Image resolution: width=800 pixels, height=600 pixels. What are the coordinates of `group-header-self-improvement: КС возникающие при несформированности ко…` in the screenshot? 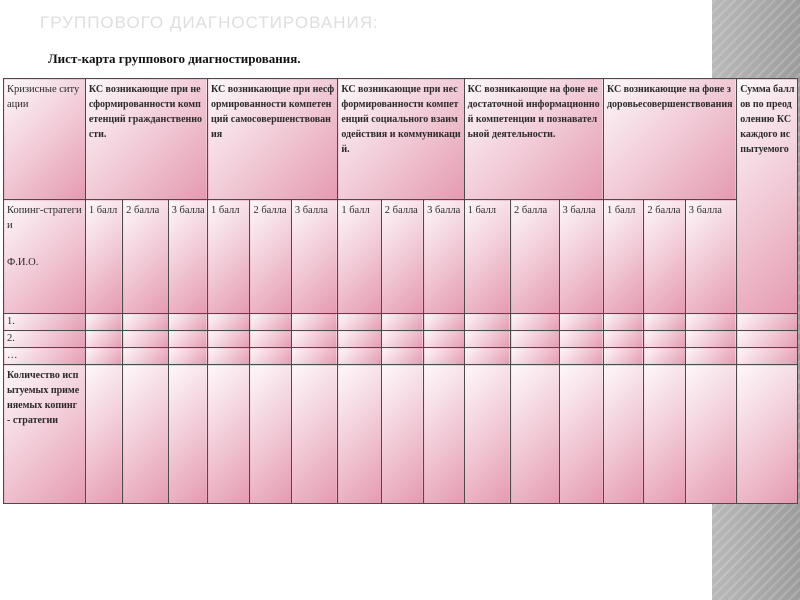 It's located at (273, 139).